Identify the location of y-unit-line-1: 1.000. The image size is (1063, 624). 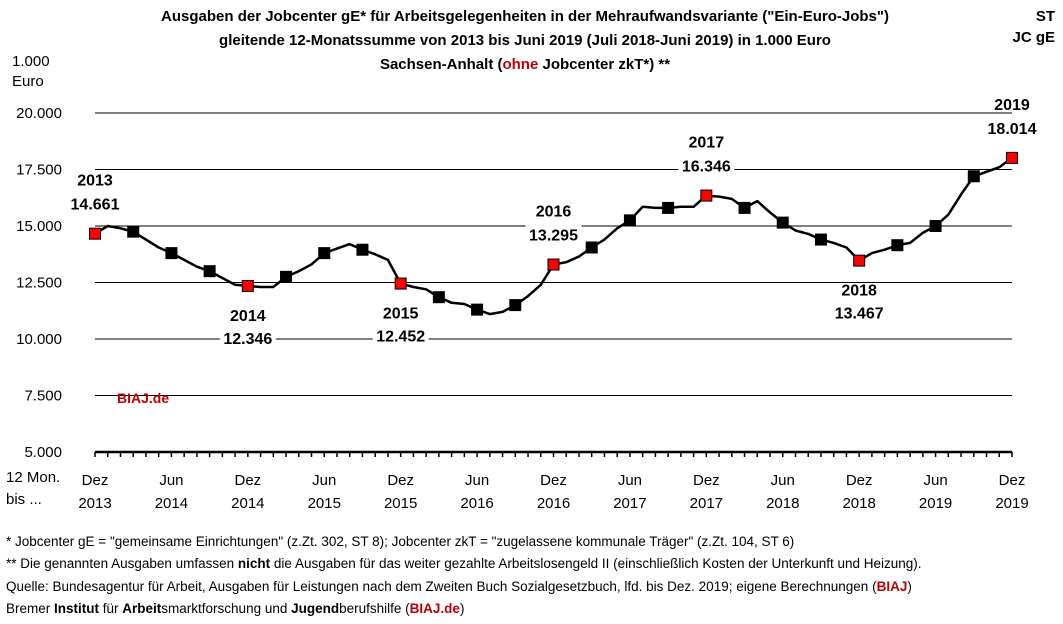
(31, 61).